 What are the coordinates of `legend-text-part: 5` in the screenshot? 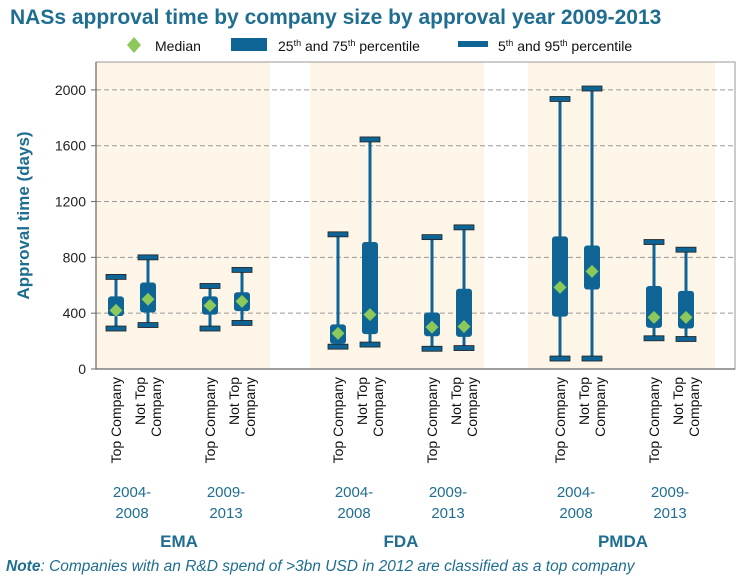 It's located at (502, 46).